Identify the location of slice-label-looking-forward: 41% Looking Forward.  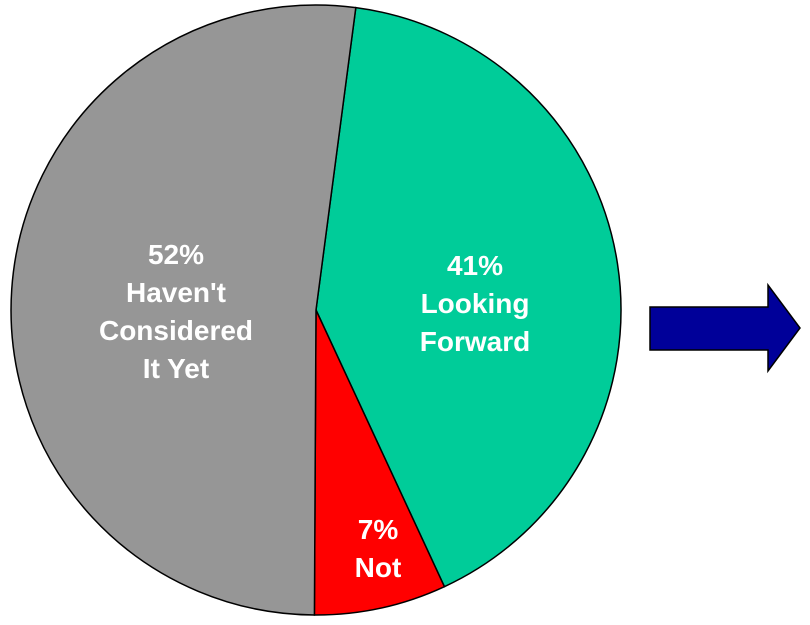
(475, 303).